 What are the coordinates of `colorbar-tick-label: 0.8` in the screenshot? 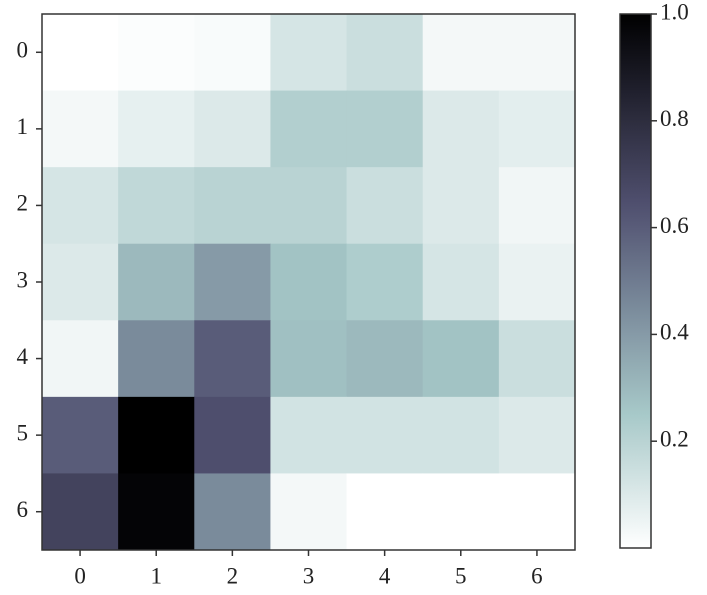 It's located at (674, 118).